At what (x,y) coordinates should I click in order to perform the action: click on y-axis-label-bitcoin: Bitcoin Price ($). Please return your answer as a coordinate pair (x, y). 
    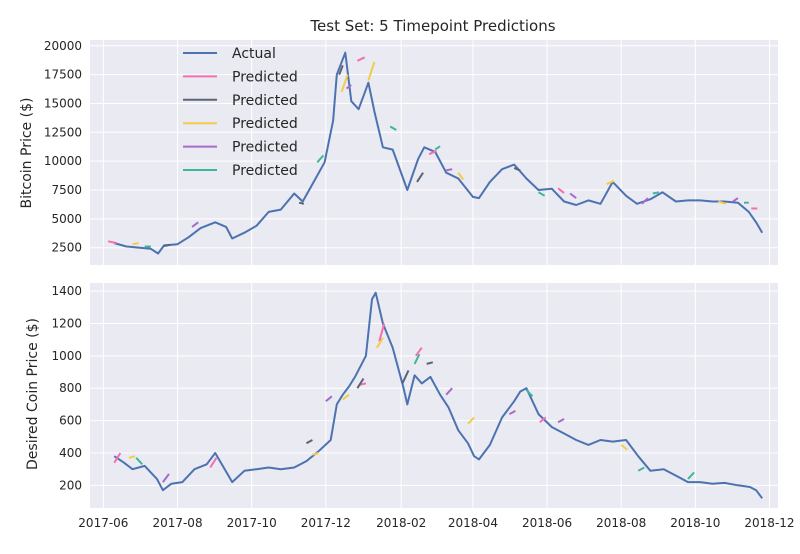
    Looking at the image, I should click on (27, 153).